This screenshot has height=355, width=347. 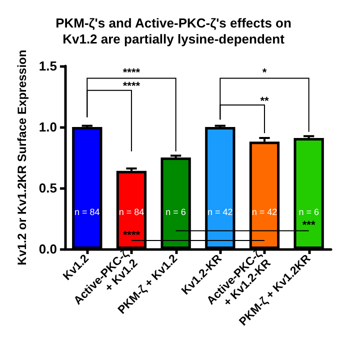 I want to click on y-axis-title: Kv1.2 or Kv1.2KR Surface Expression, so click(x=22, y=158).